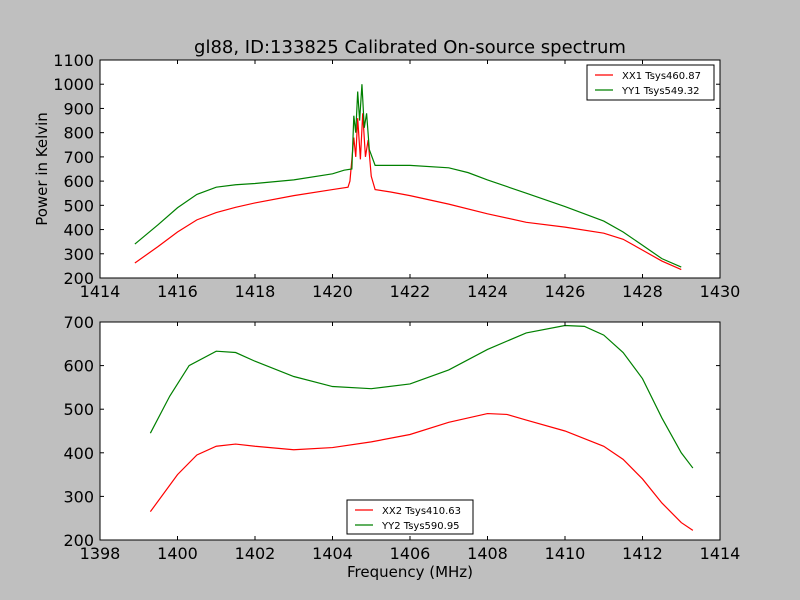 The image size is (800, 600). I want to click on legend-label: YY2 Tsys590.95, so click(420, 526).